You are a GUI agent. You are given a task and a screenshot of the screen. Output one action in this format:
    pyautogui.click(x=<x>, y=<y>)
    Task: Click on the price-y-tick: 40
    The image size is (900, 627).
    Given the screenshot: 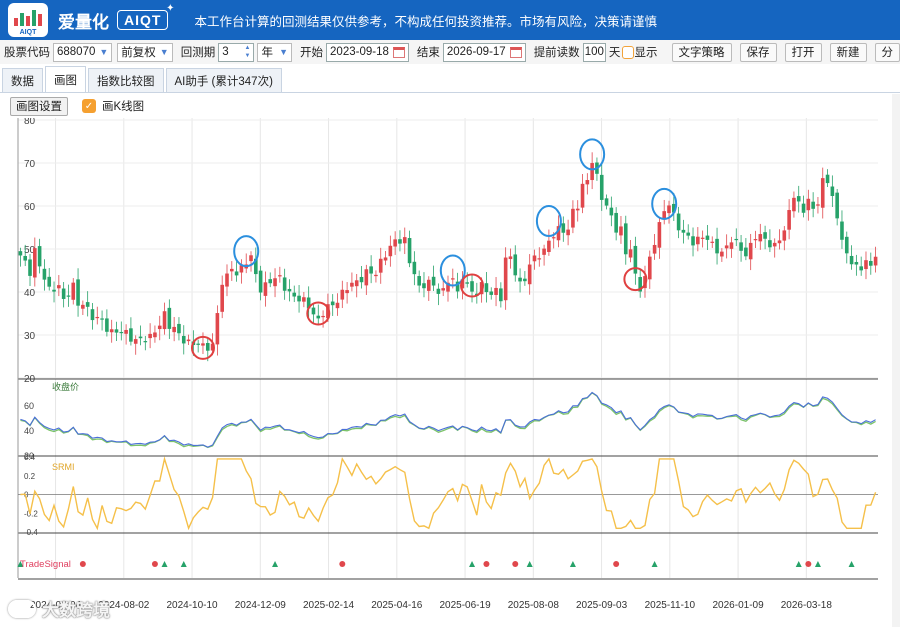 What is the action you would take?
    pyautogui.click(x=30, y=293)
    